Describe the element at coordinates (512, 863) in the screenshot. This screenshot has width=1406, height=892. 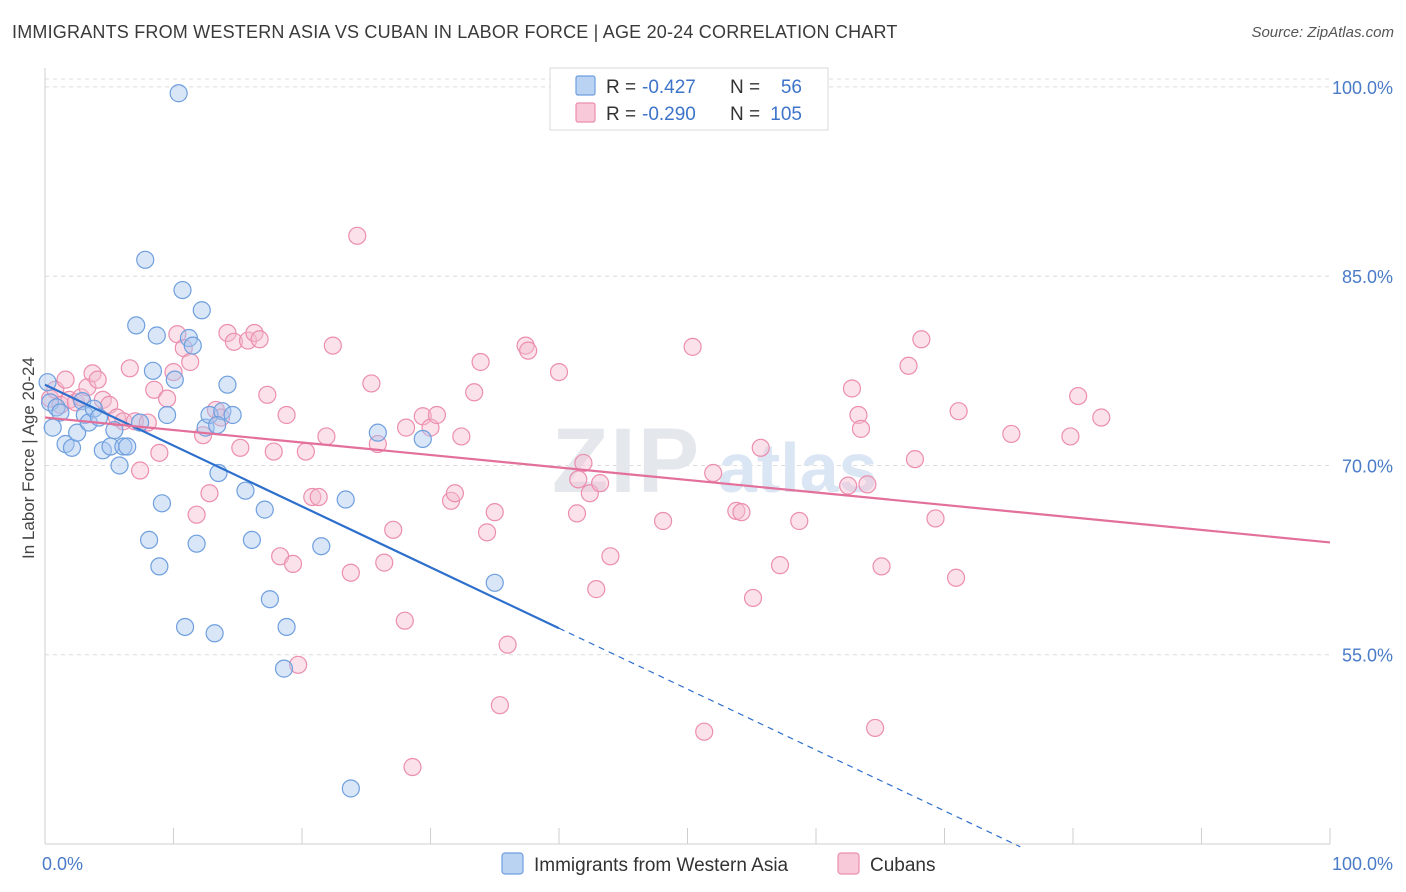
I see `bottom-legend-swatch-western-asia` at that location.